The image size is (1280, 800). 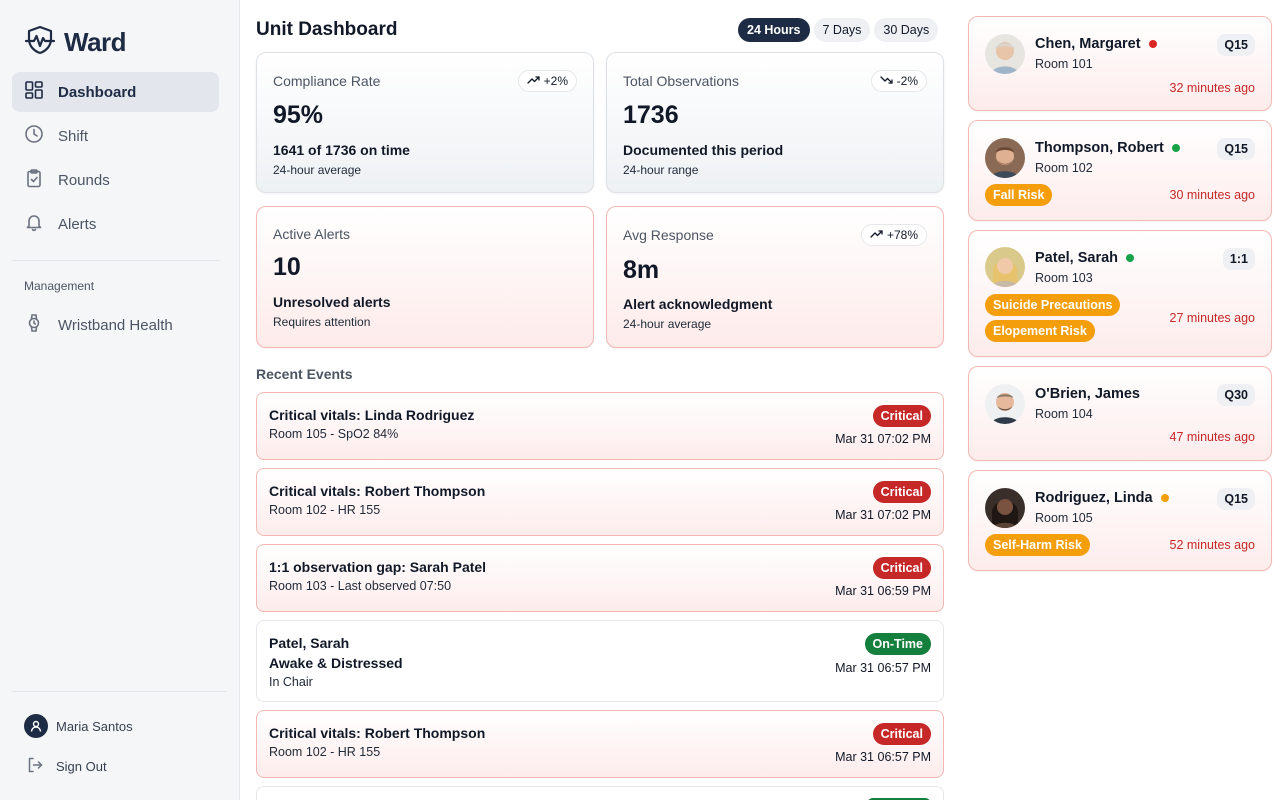 What do you see at coordinates (1037, 545) in the screenshot?
I see `risk-tag: Self-Harm Risk` at bounding box center [1037, 545].